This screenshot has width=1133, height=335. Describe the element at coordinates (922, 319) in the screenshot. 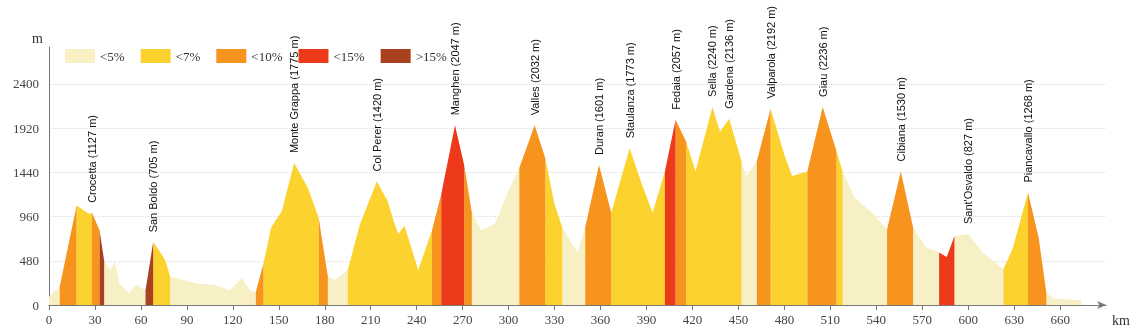

I see `x-tick-label: 570` at that location.